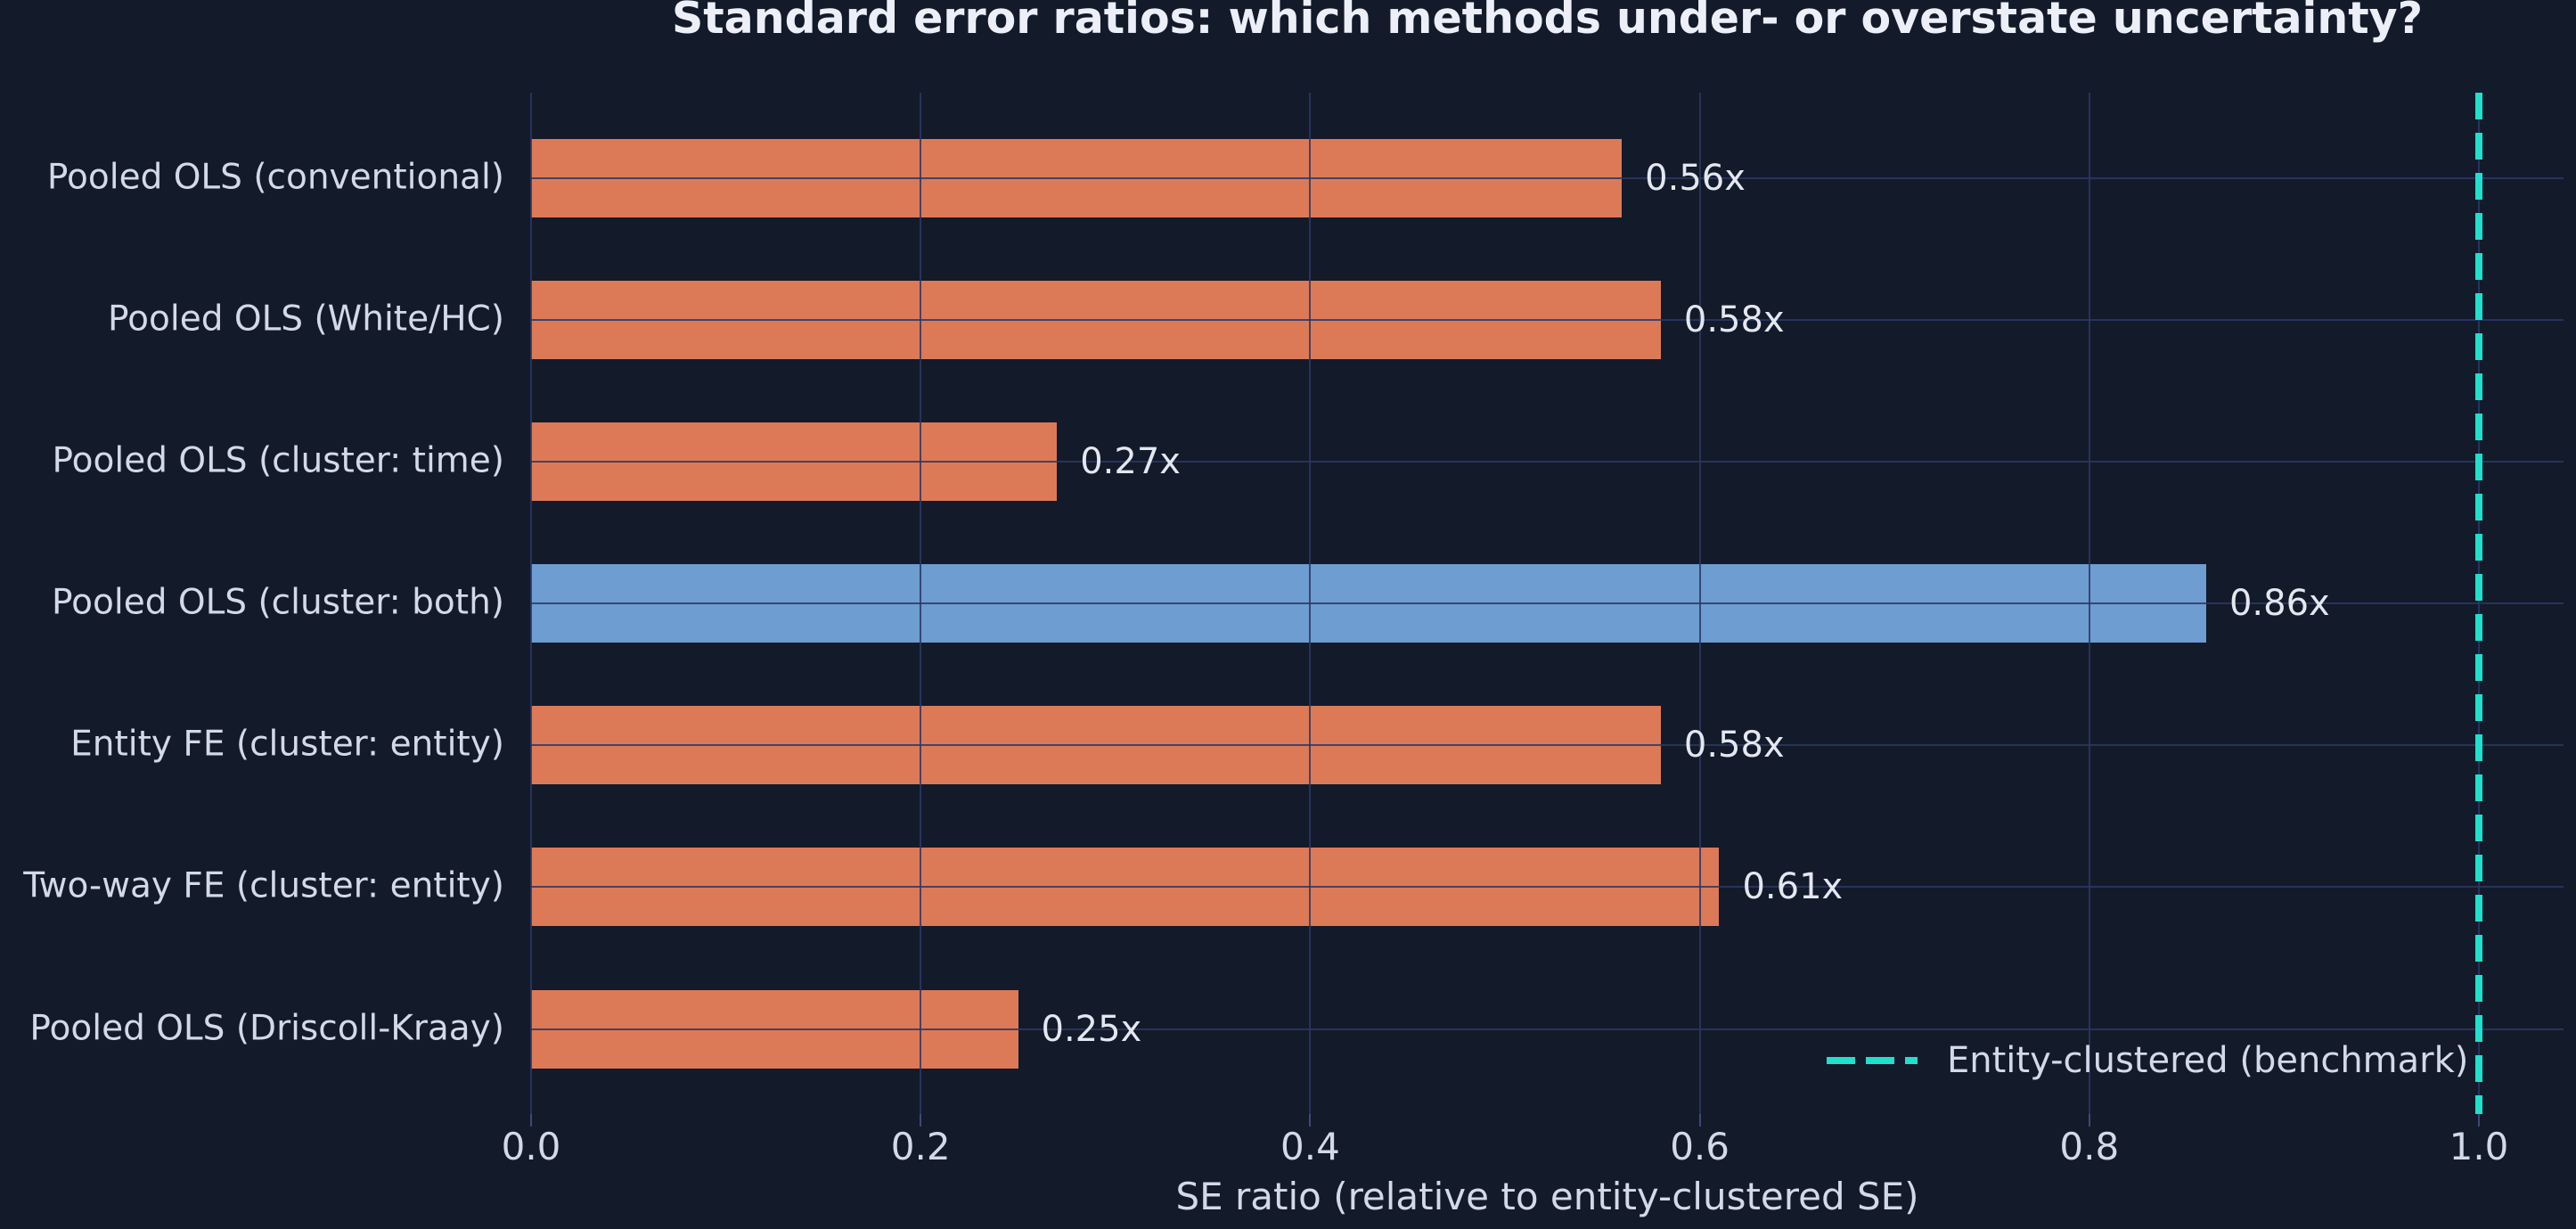 The width and height of the screenshot is (2576, 1229). Describe the element at coordinates (920, 1146) in the screenshot. I see `x-axis-tick-label: 0.2` at that location.